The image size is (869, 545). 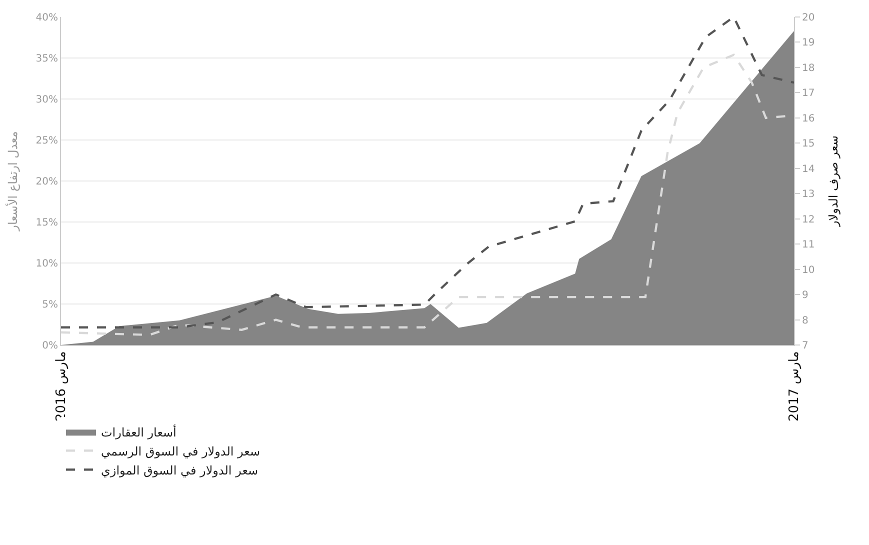 What do you see at coordinates (808, 118) in the screenshot?
I see `y2-tick-label: 16` at bounding box center [808, 118].